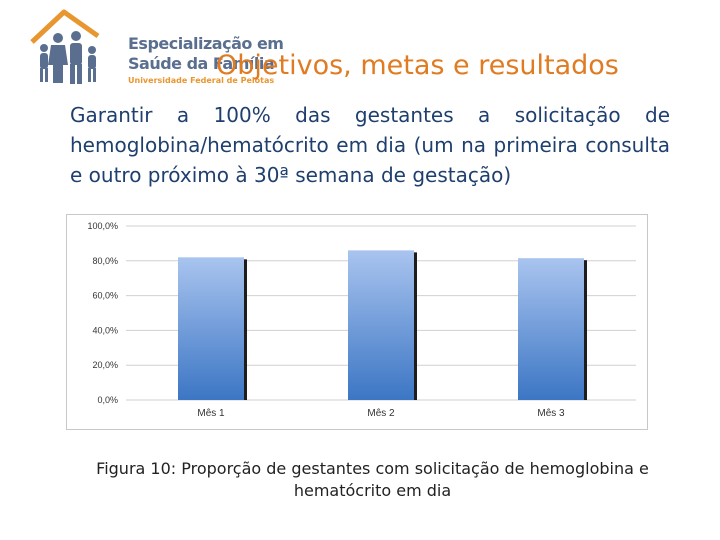 This screenshot has height=540, width=720. Describe the element at coordinates (105, 261) in the screenshot. I see `y-tick-label: 80,0%` at that location.